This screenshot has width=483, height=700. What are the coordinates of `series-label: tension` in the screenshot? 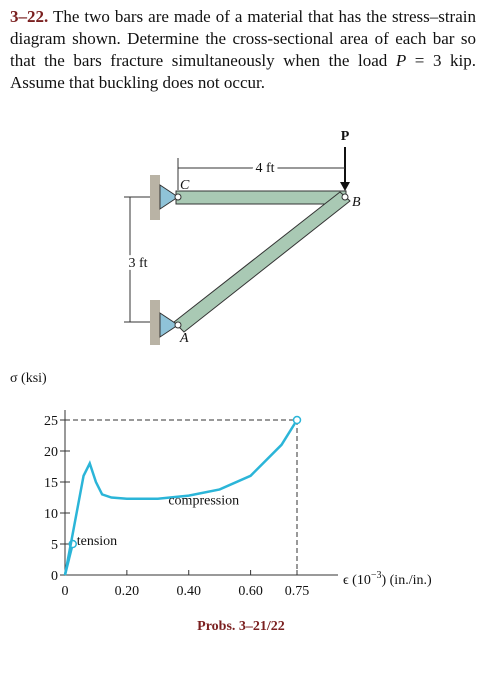 It's located at (97, 541).